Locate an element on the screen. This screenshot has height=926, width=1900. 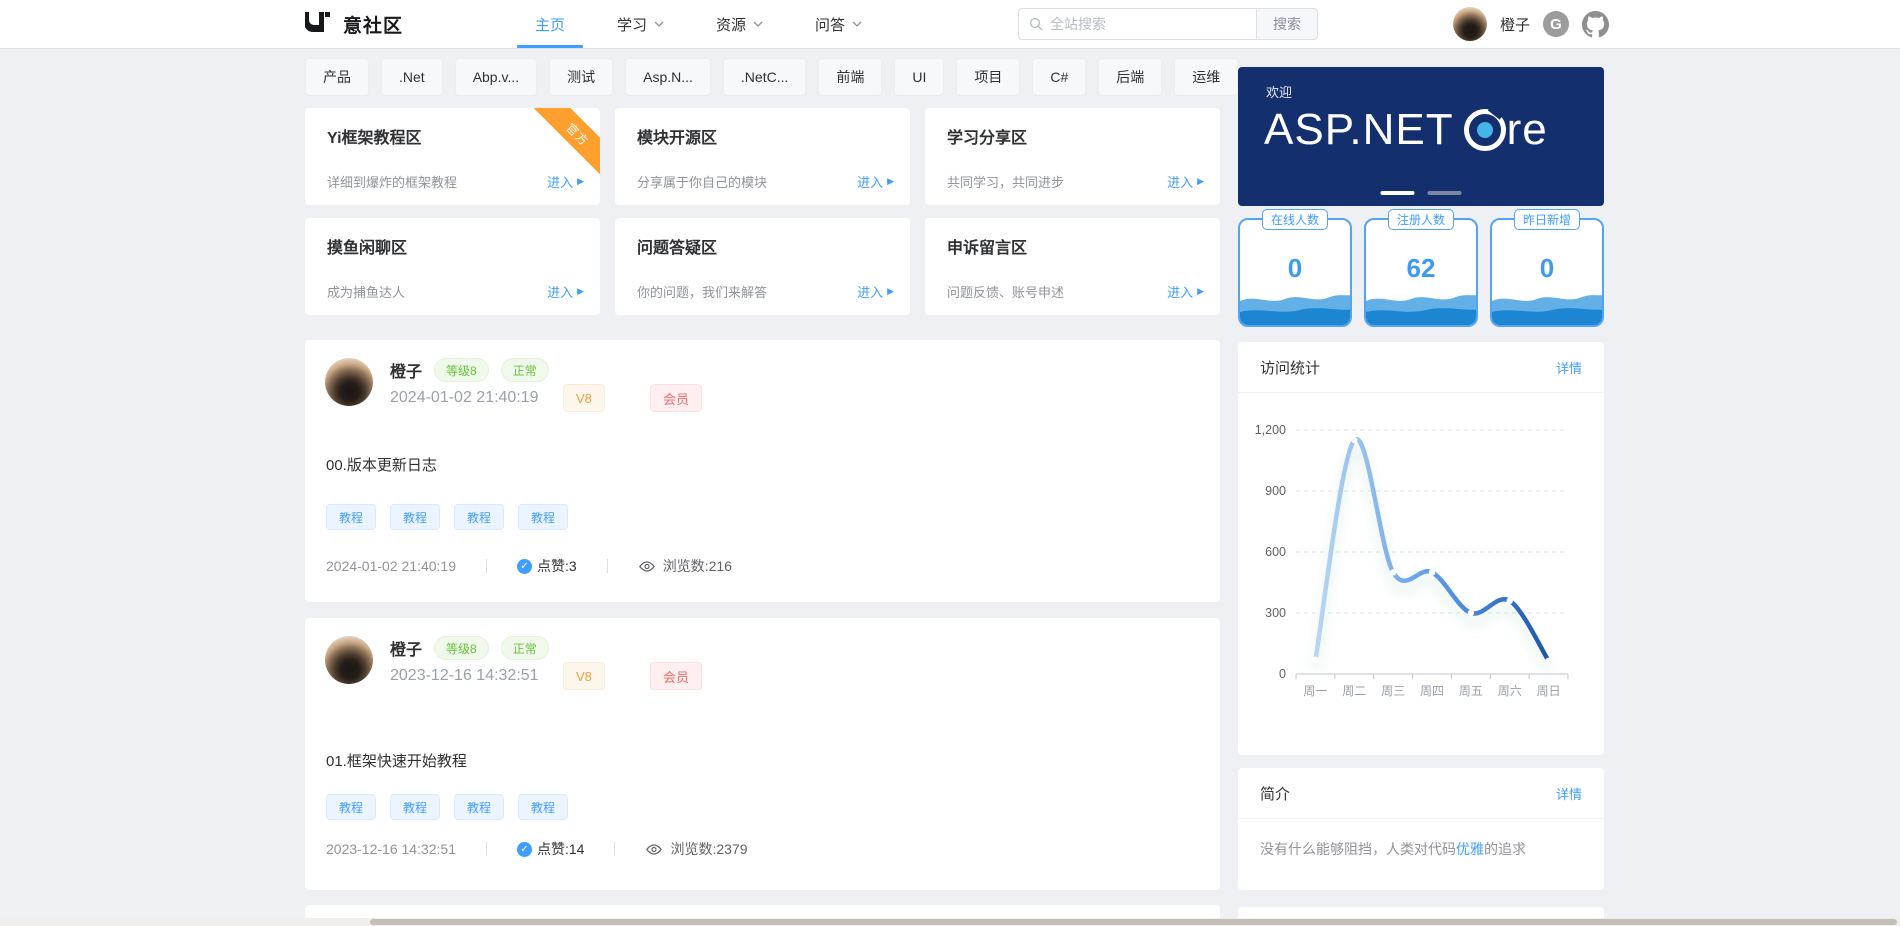
gitee-icon: G is located at coordinates (1556, 24).